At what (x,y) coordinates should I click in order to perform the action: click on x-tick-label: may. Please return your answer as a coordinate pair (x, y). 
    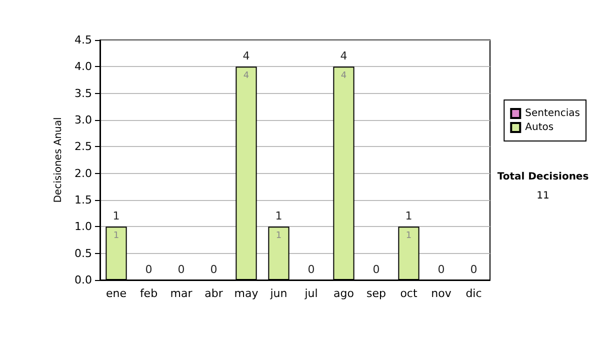
    Looking at the image, I should click on (246, 293).